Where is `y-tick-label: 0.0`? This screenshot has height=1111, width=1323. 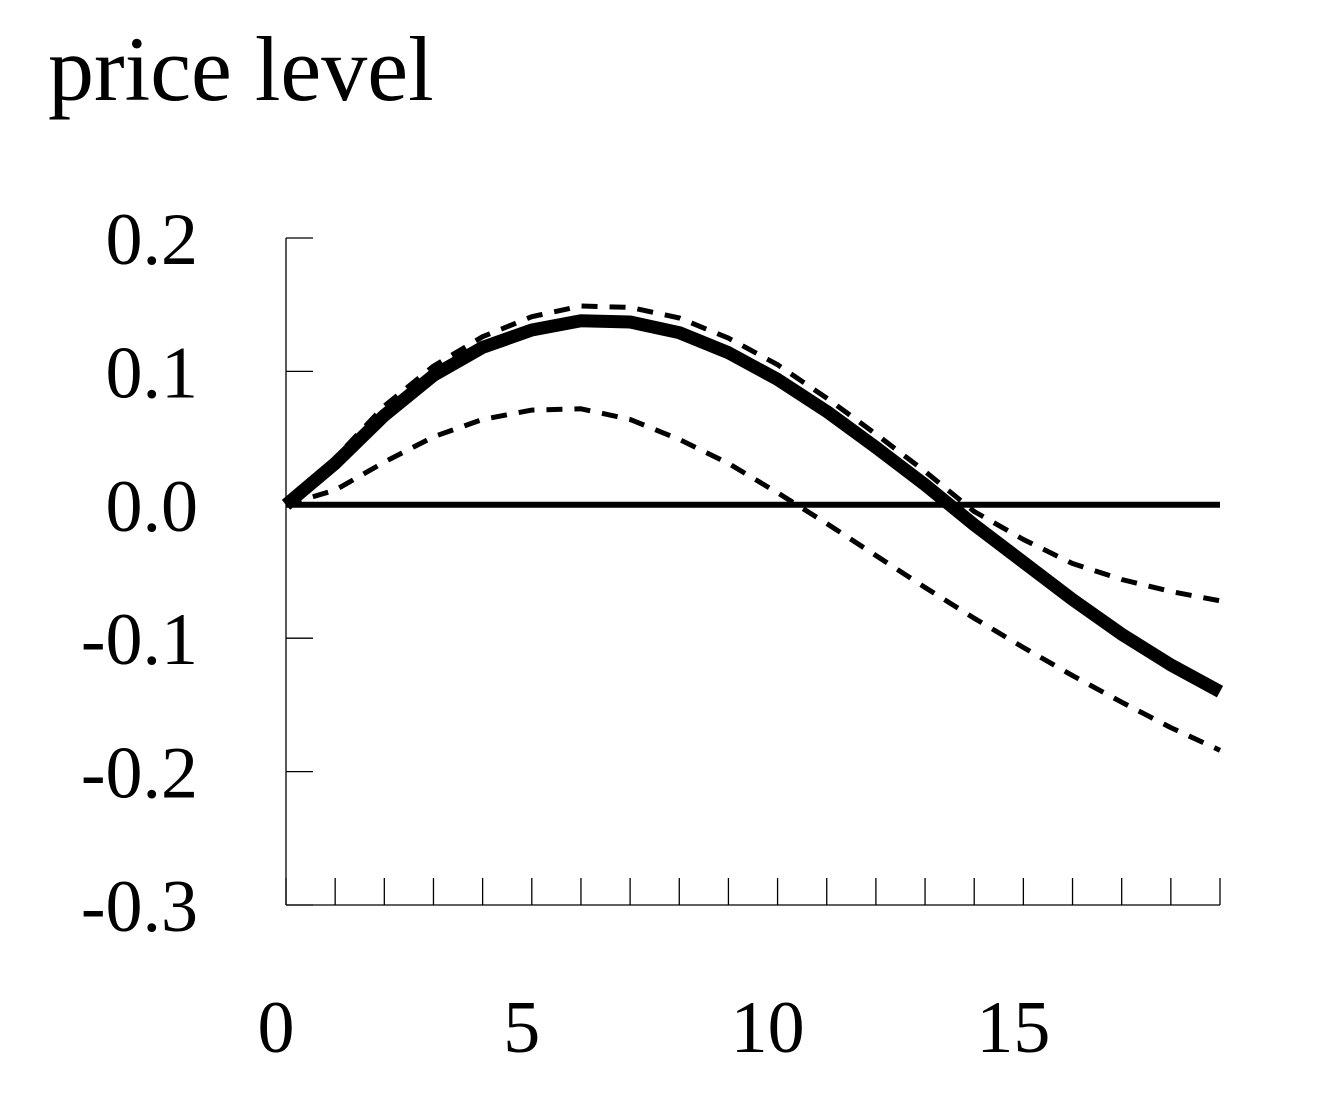 y-tick-label: 0.0 is located at coordinates (152, 507).